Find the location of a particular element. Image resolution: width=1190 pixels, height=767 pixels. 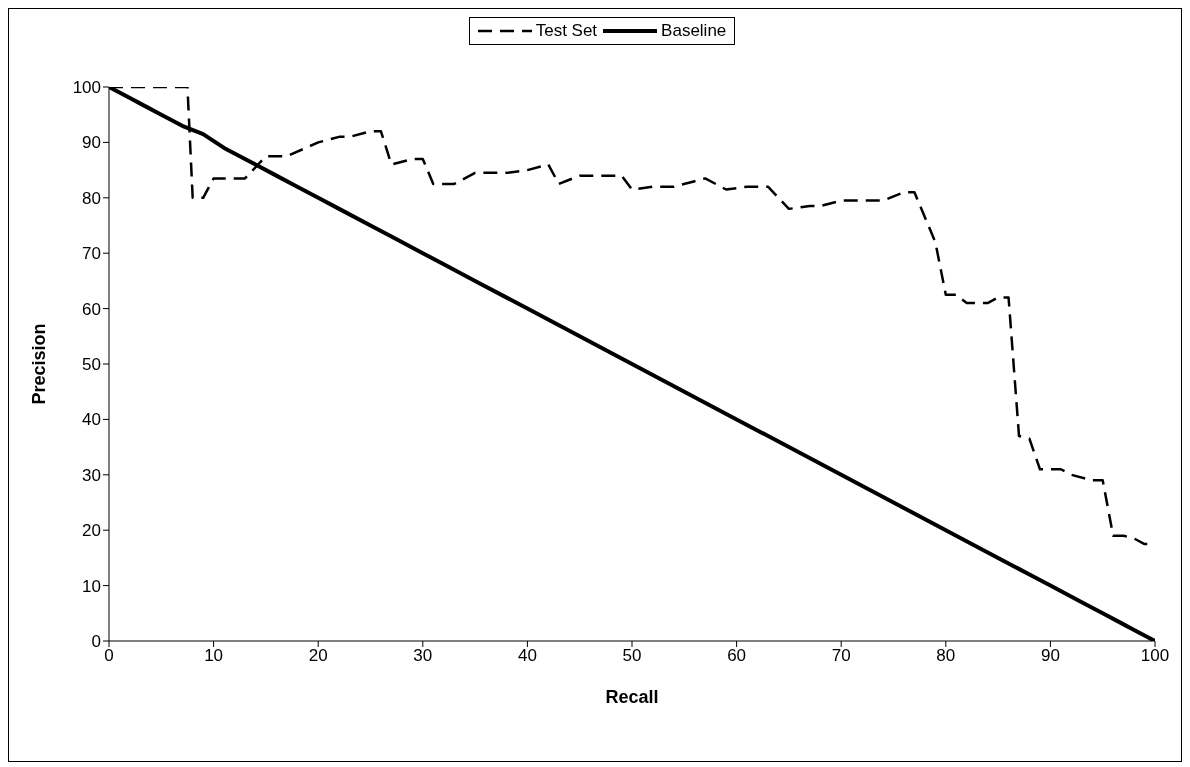

x-tick-label: 80 is located at coordinates (946, 656).